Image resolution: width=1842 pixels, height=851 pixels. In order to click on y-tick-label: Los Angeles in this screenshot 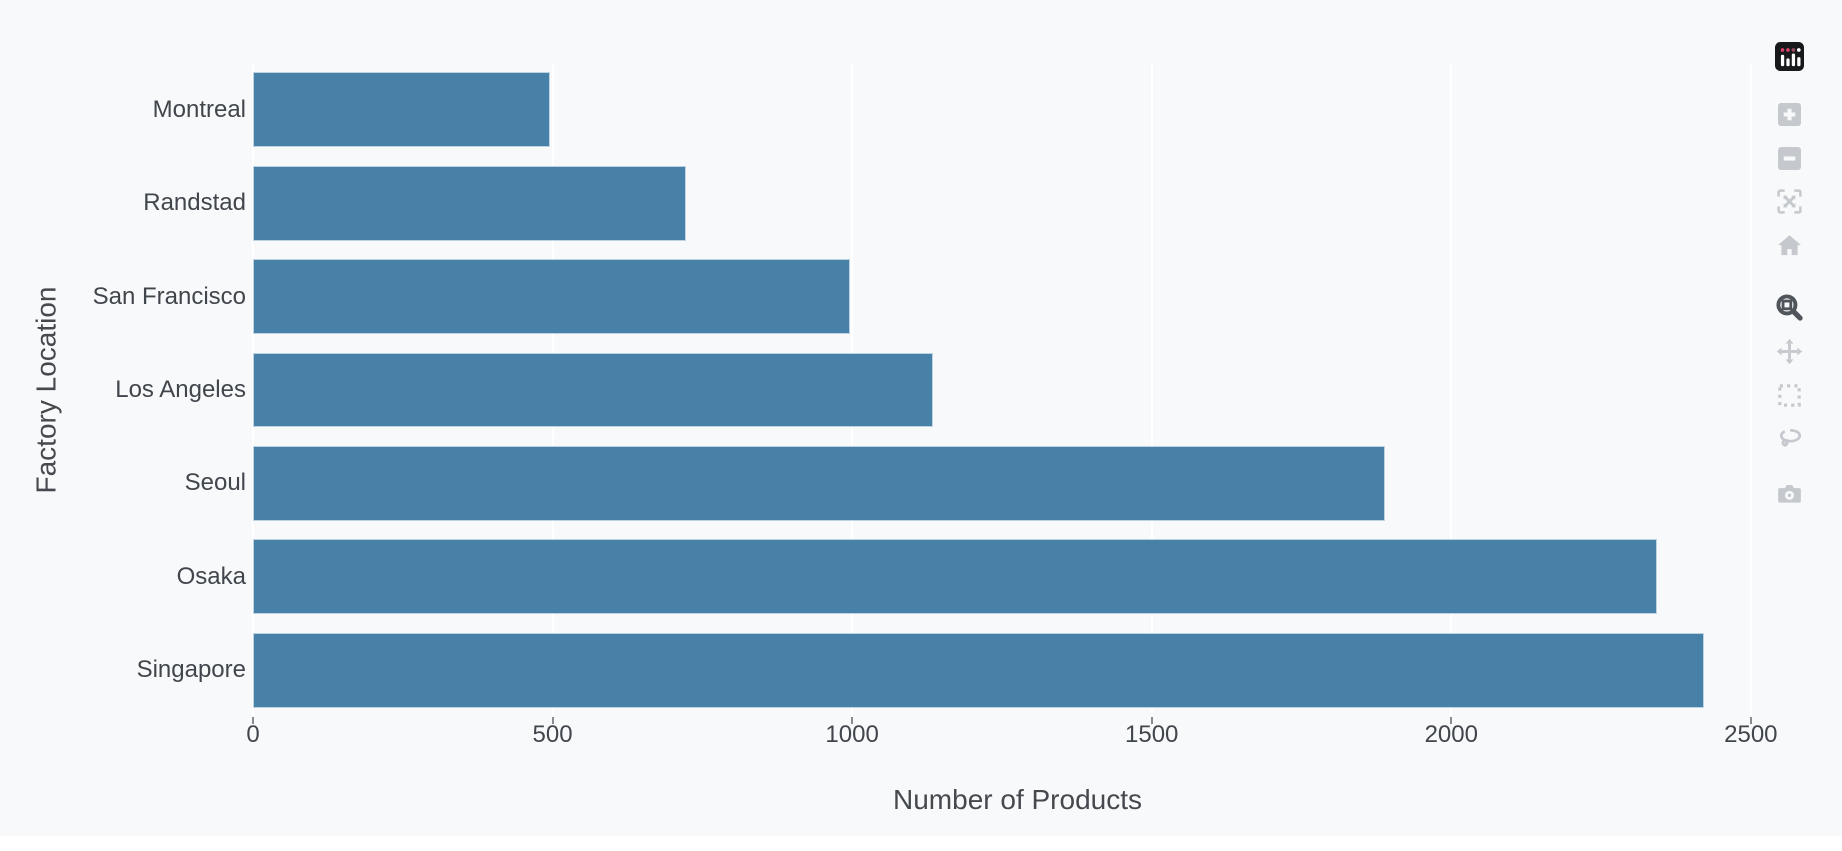, I will do `click(180, 389)`.